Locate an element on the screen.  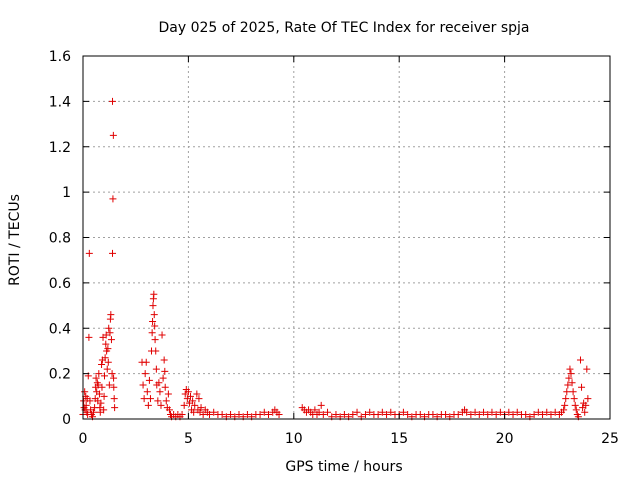
y-tick-label: 0.2 is located at coordinates (60, 375).